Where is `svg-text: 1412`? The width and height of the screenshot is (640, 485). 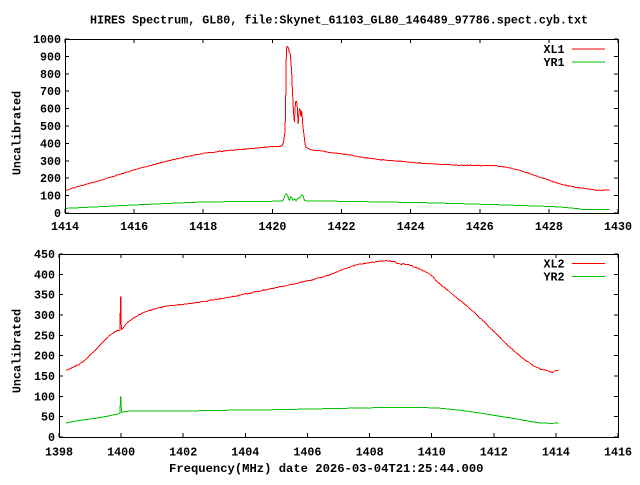 svg-text: 1412 is located at coordinates (494, 453).